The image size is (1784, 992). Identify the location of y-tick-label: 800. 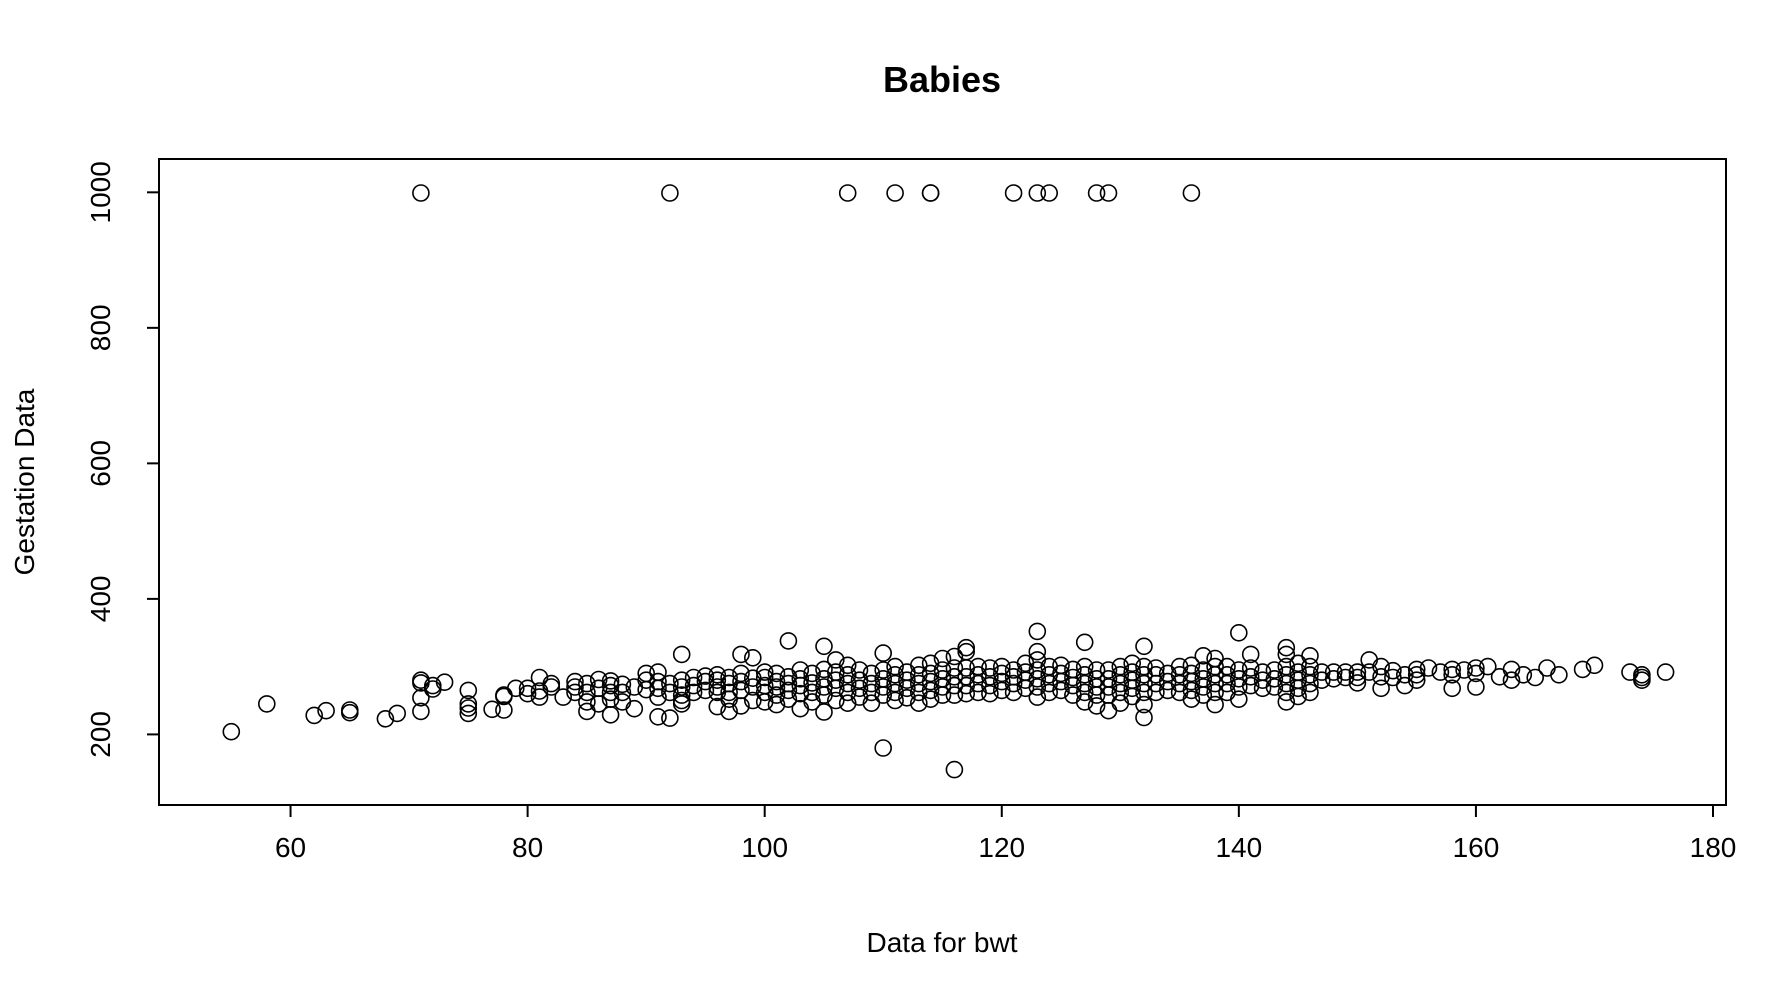
(100, 327).